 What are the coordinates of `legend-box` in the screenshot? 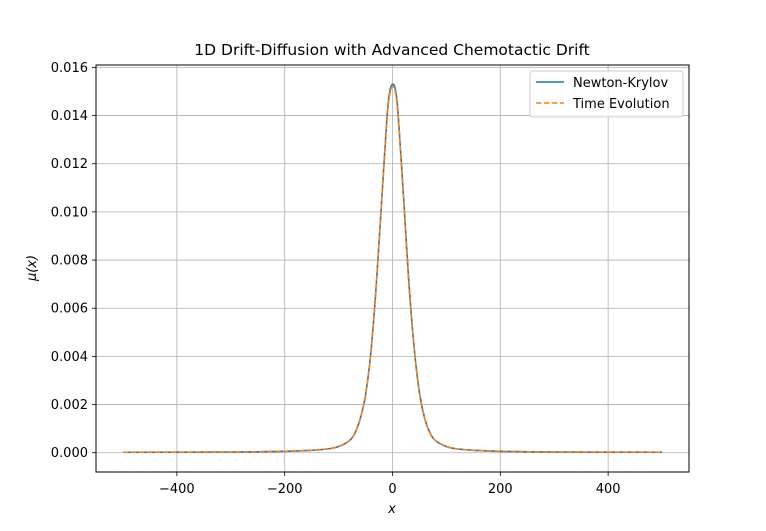 It's located at (606, 94).